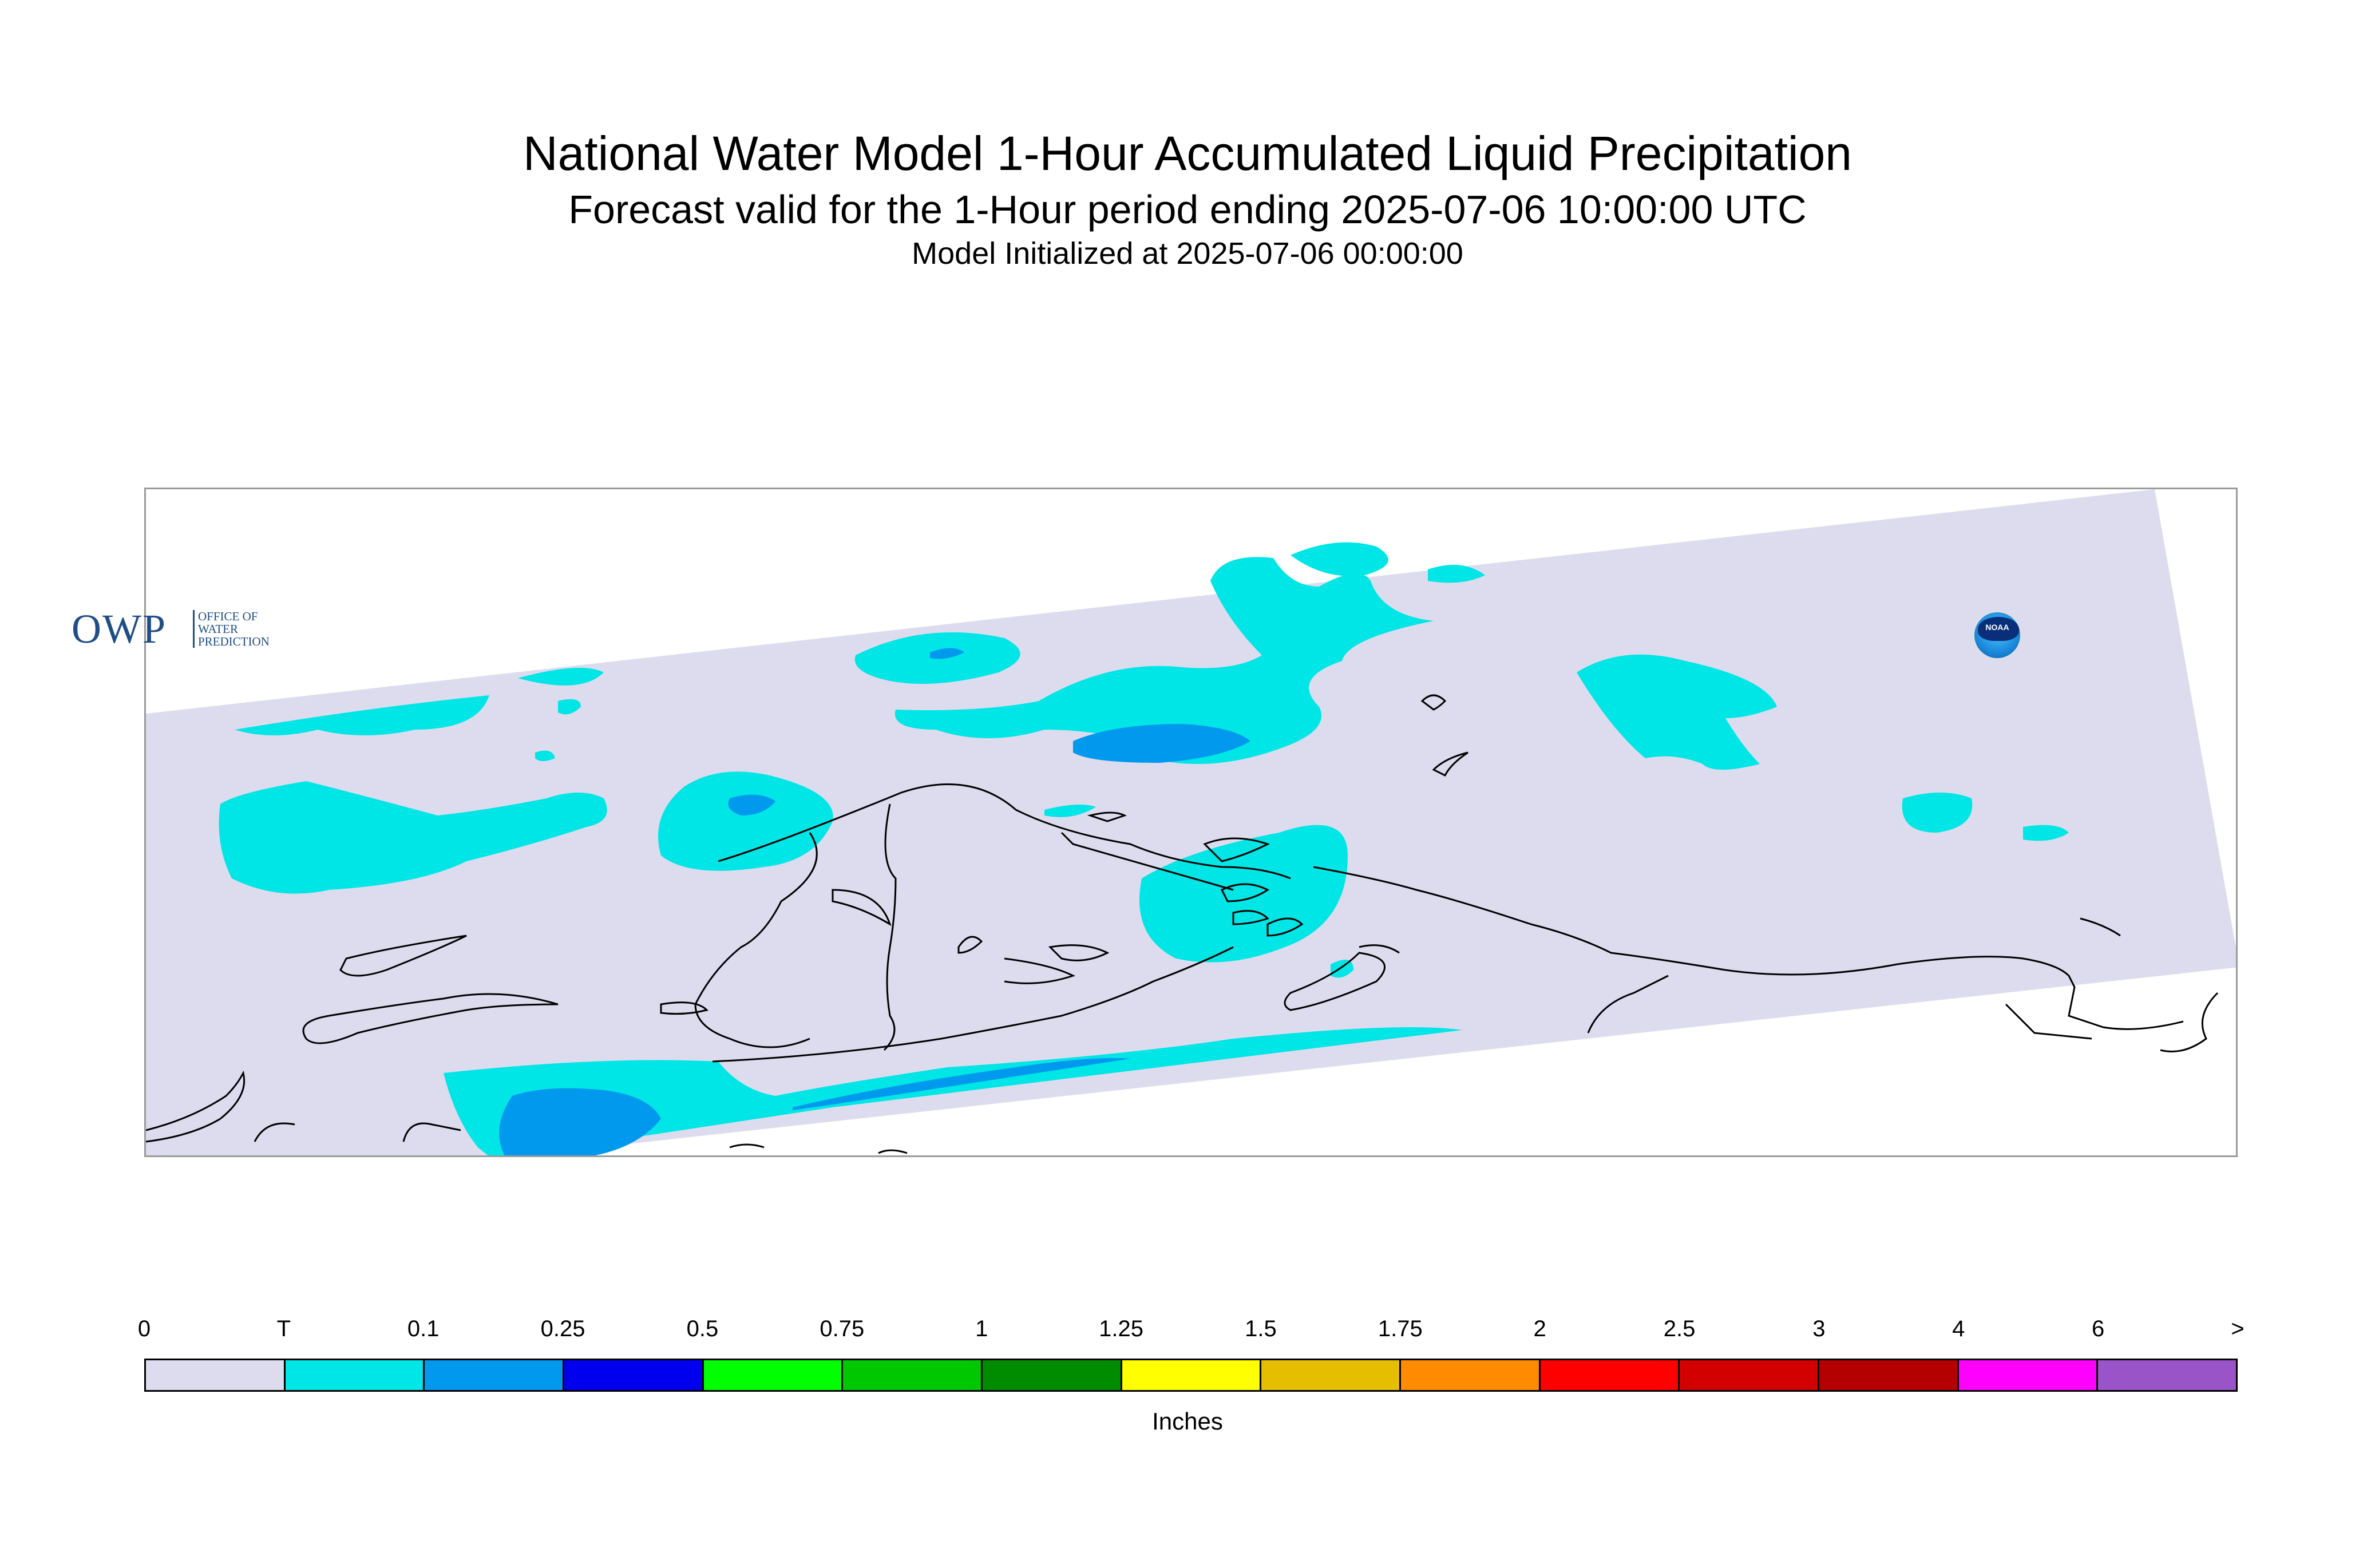  What do you see at coordinates (119, 629) in the screenshot?
I see `owp-logo-letters: OWP` at bounding box center [119, 629].